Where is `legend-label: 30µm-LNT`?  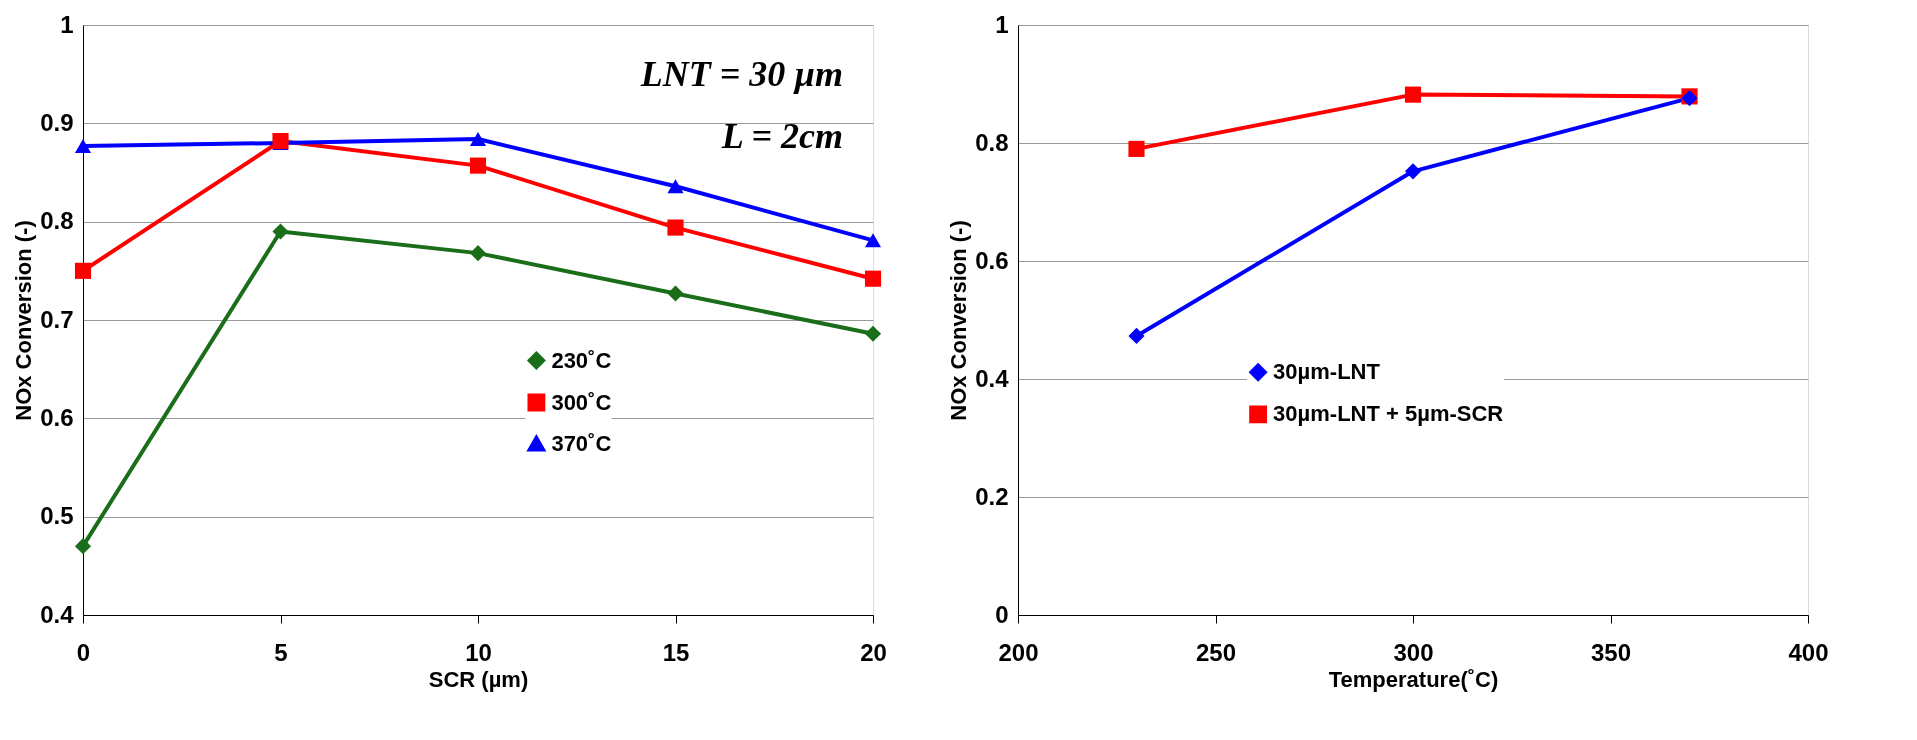 legend-label: 30µm-LNT is located at coordinates (1327, 372).